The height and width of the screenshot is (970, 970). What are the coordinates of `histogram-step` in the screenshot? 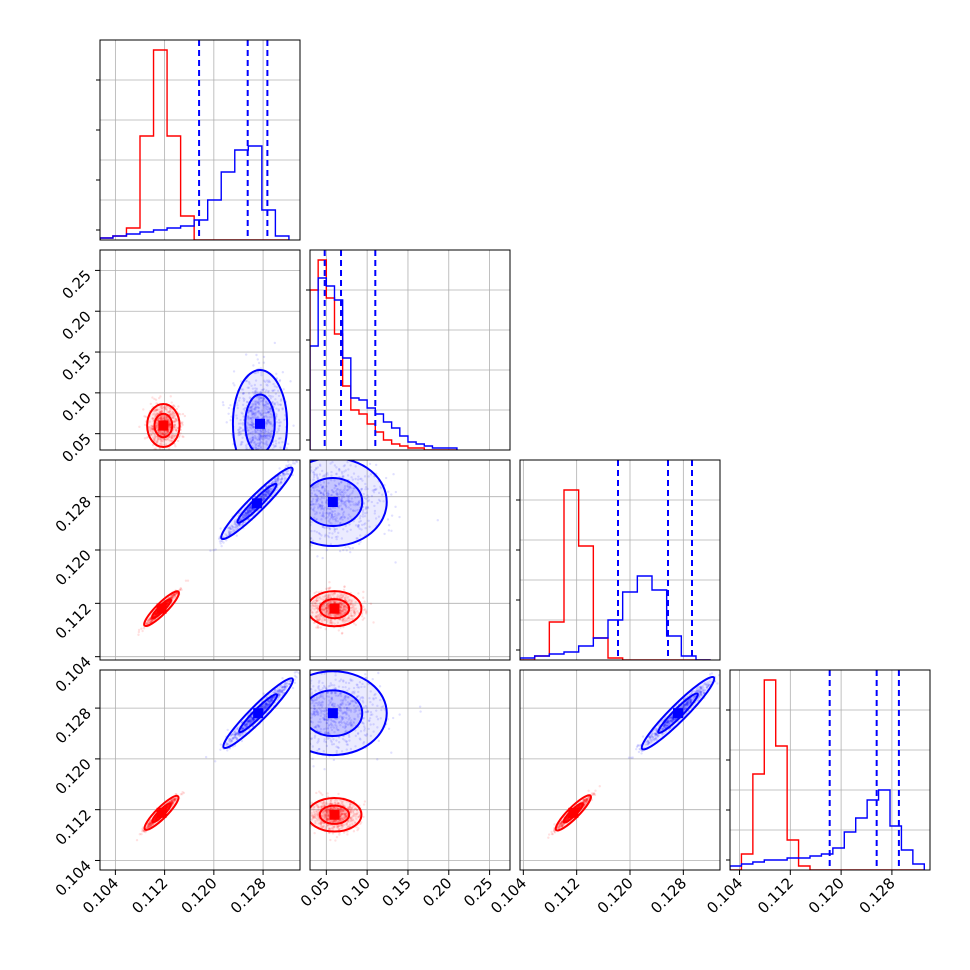 It's located at (615, 574).